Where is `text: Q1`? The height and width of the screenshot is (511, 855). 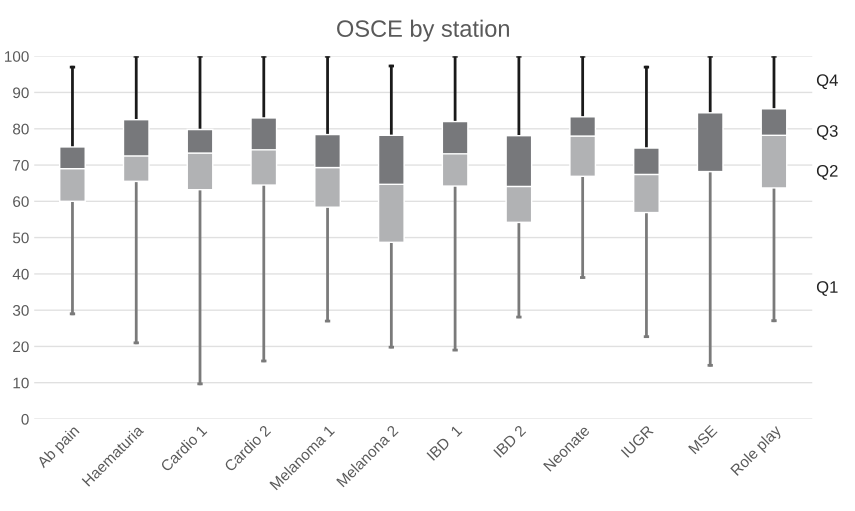
text: Q1 is located at coordinates (827, 288).